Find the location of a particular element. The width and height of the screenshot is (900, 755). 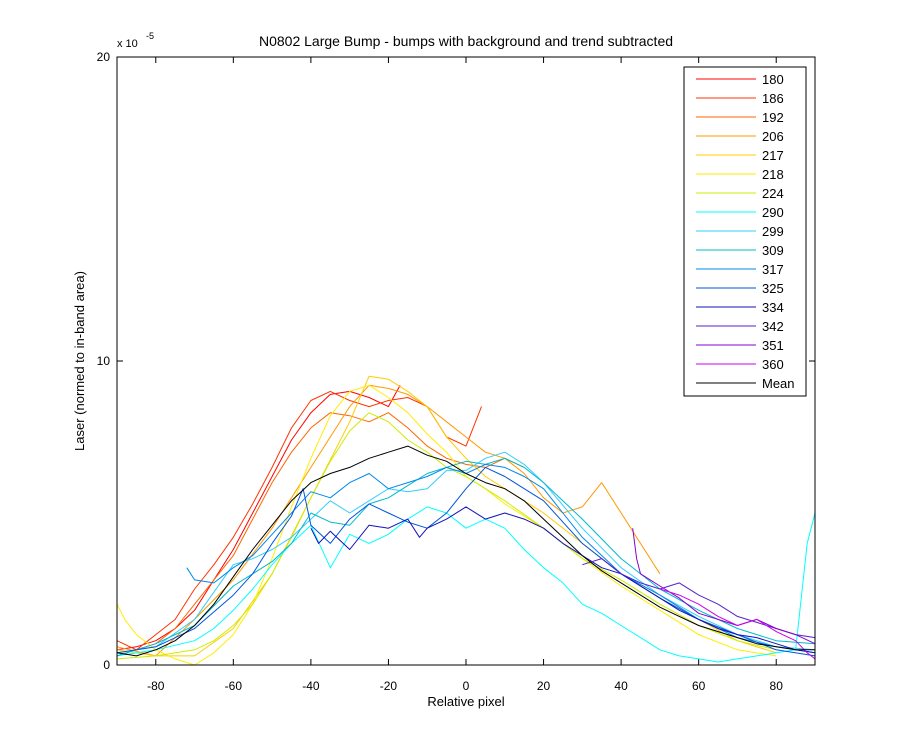

x-tick-label: 0 is located at coordinates (466, 686).